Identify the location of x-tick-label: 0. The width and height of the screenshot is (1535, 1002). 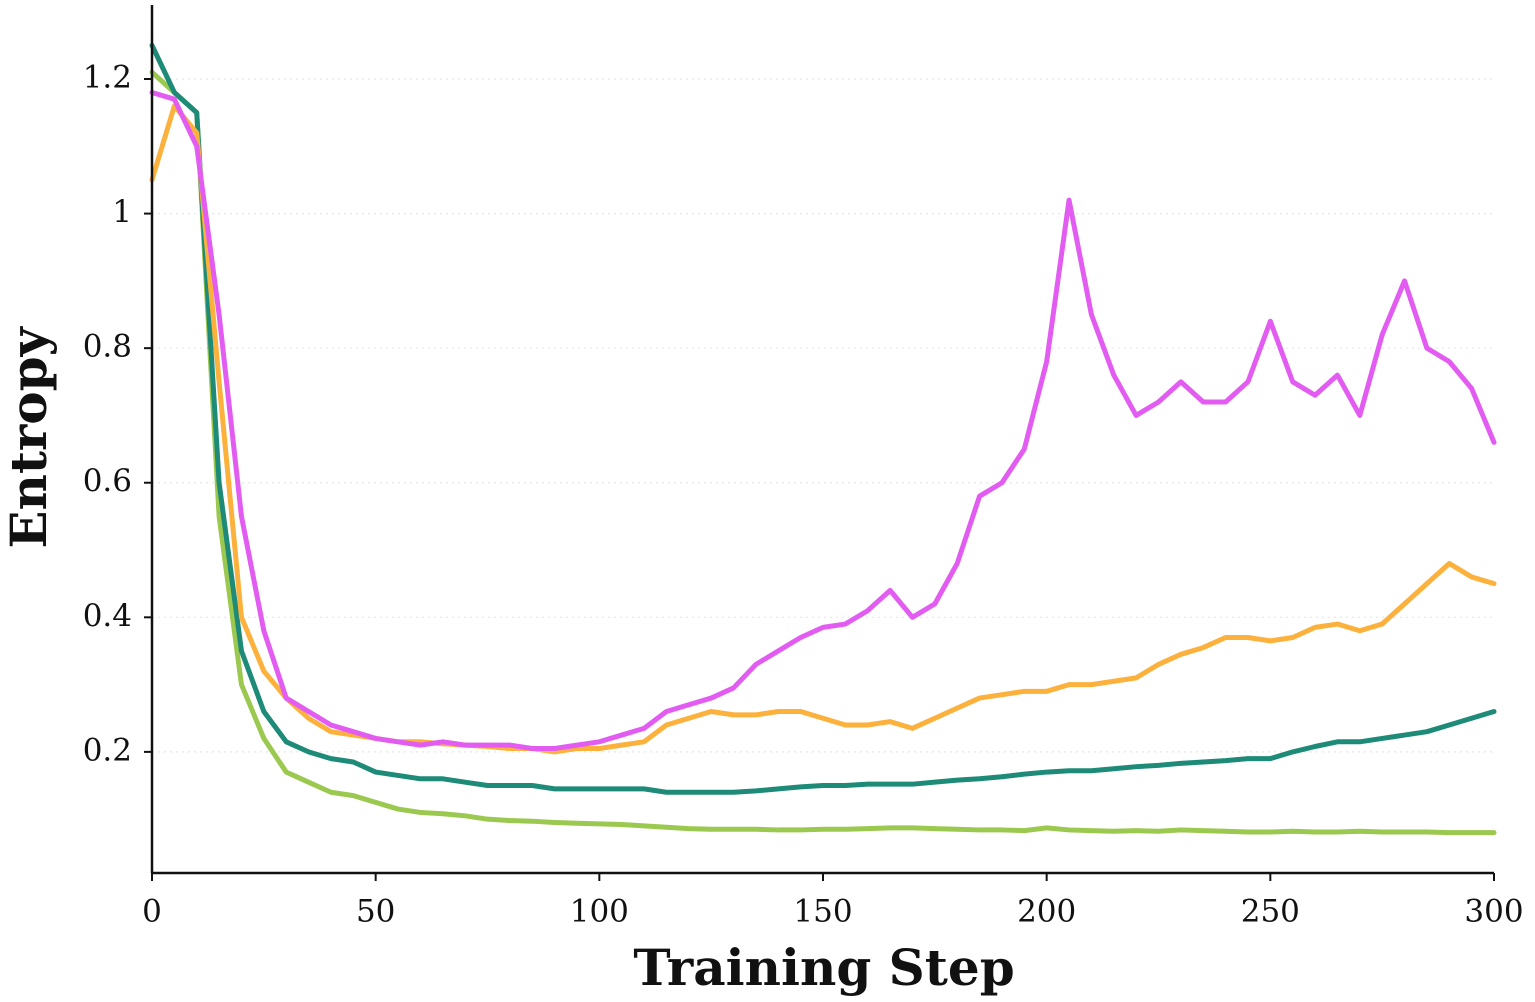
(152, 912).